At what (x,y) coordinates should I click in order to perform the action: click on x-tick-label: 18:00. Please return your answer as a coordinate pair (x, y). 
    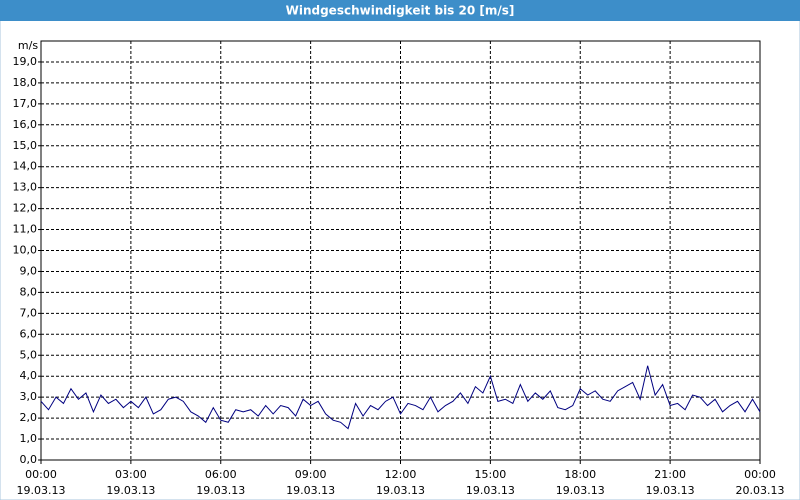
    Looking at the image, I should click on (580, 474).